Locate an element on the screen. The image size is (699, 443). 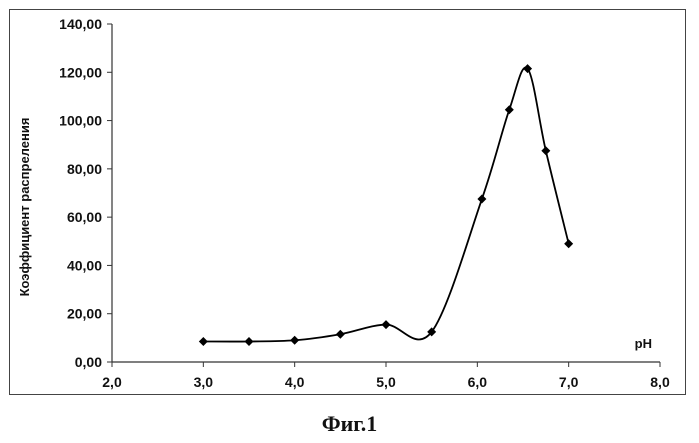
y-tick-label: 100,00 is located at coordinates (80, 121).